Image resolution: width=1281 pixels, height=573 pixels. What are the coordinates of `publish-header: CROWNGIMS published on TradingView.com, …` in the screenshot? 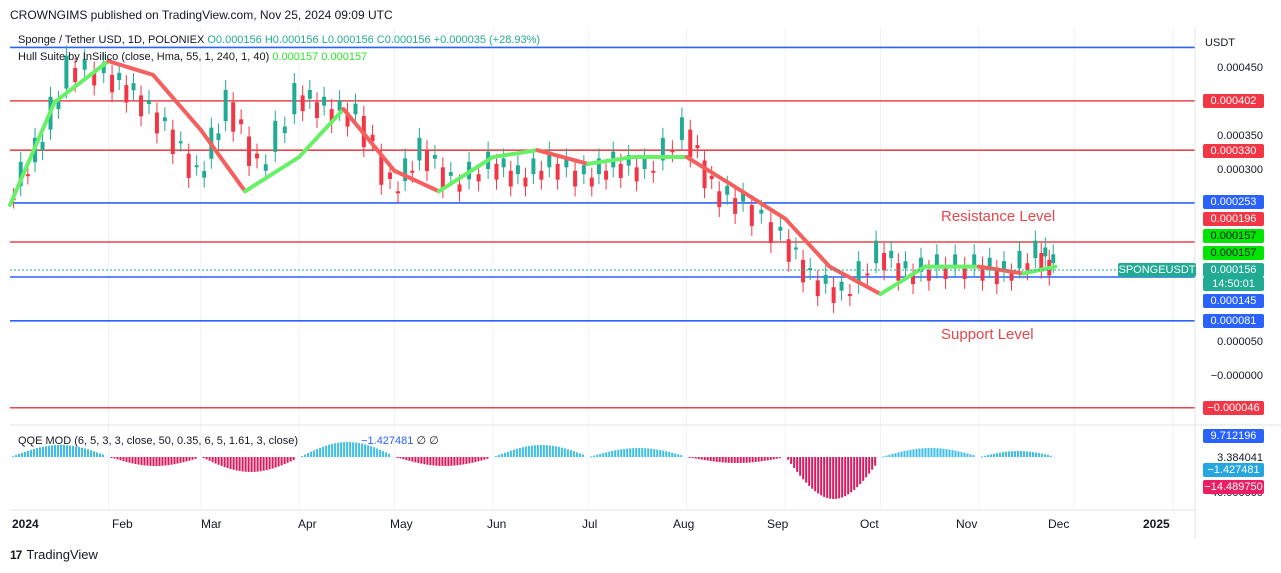 It's located at (201, 15).